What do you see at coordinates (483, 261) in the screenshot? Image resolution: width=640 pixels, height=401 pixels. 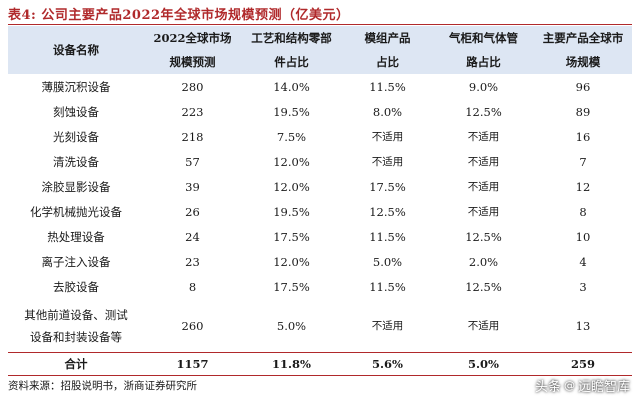 I see `cell-gas-share: 2.0%` at bounding box center [483, 261].